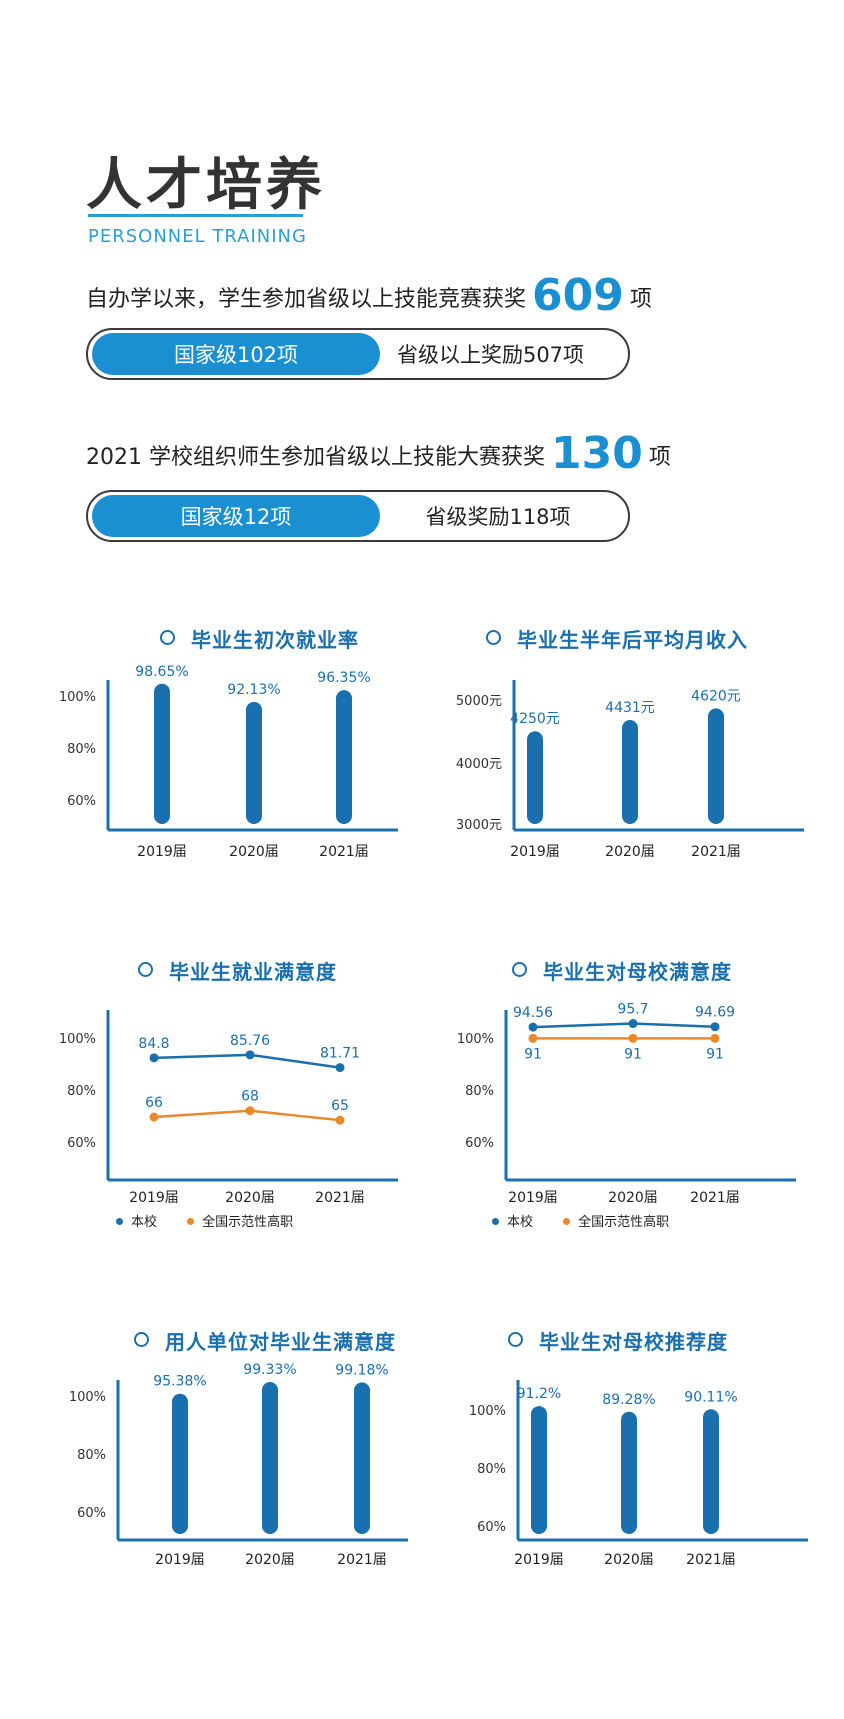 This screenshot has width=844, height=1719. I want to click on chart-2-title-text: 毕业生半年后平均月收入, so click(632, 640).